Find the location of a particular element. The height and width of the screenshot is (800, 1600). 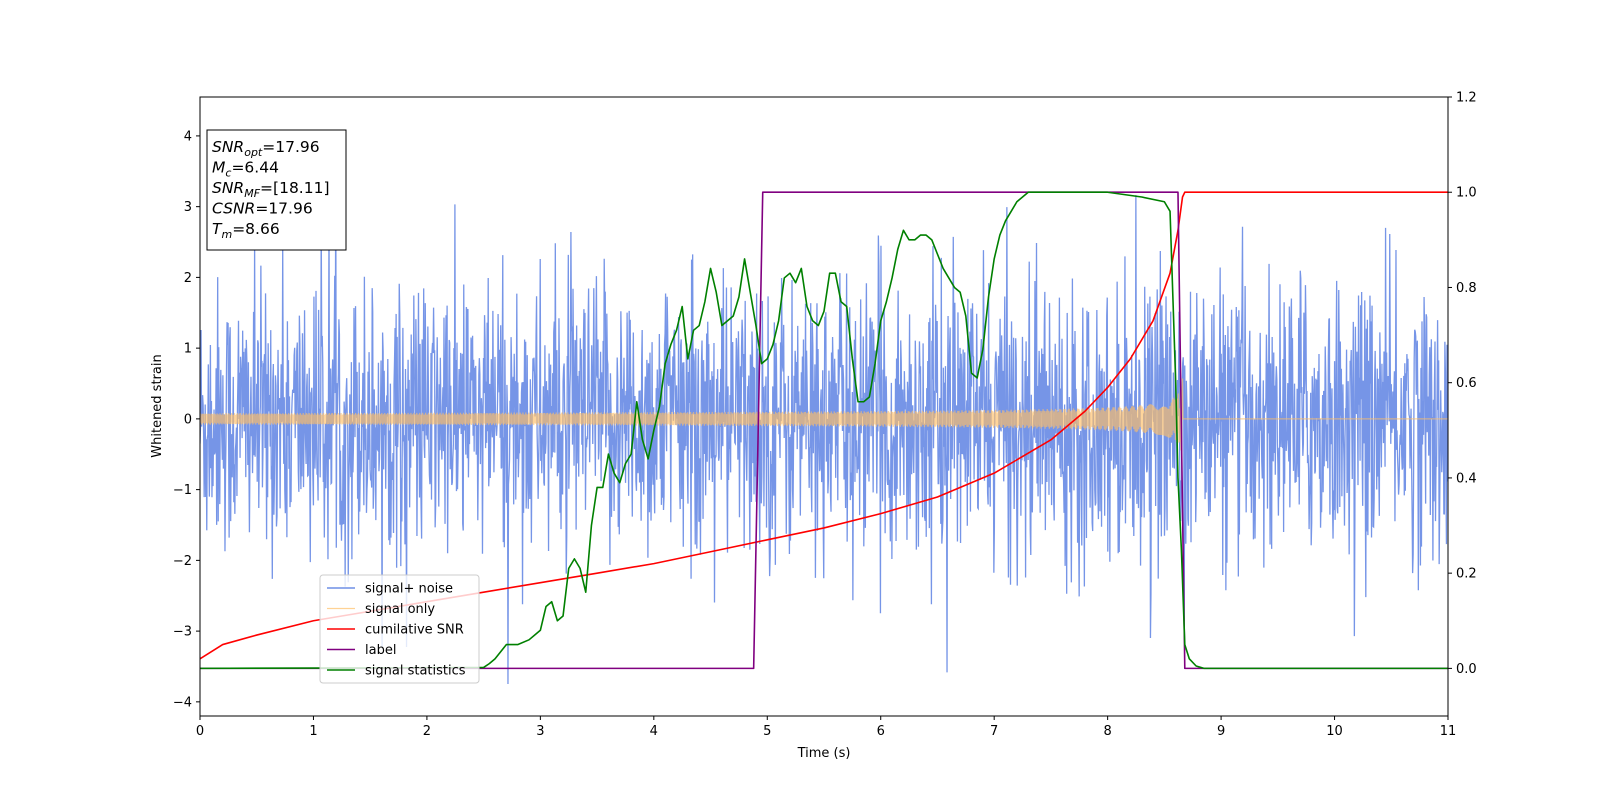

x-tick-label: 0 is located at coordinates (200, 731).